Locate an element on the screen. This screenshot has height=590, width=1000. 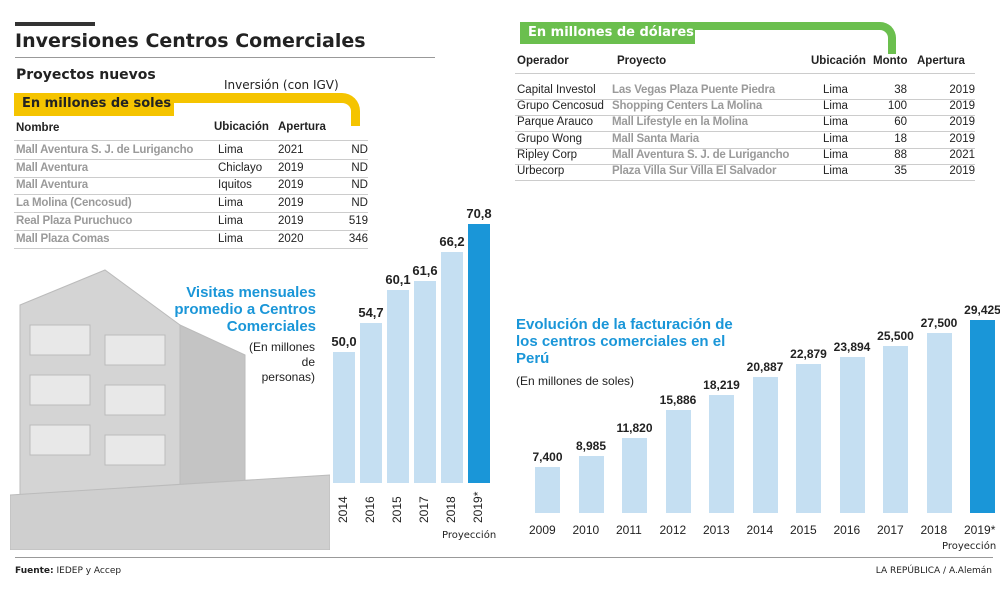
value-label: 20,887 is located at coordinates (765, 367).